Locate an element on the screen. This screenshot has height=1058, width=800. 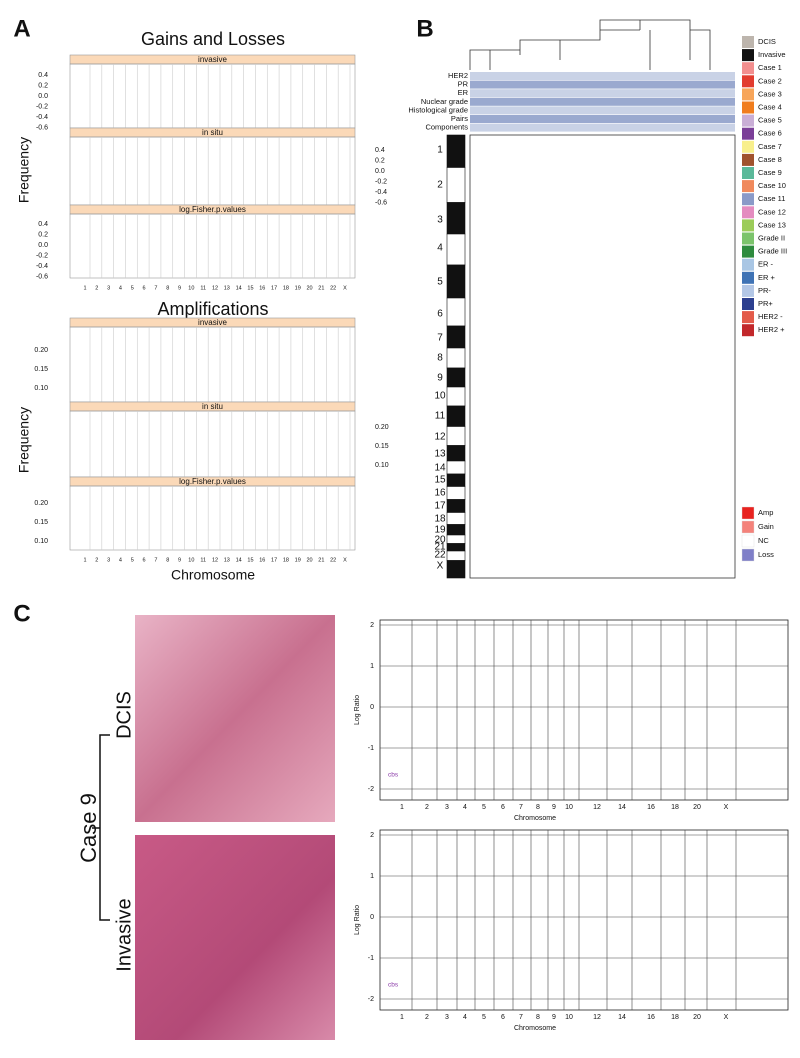
y-tick-label: 1 is located at coordinates (372, 666).